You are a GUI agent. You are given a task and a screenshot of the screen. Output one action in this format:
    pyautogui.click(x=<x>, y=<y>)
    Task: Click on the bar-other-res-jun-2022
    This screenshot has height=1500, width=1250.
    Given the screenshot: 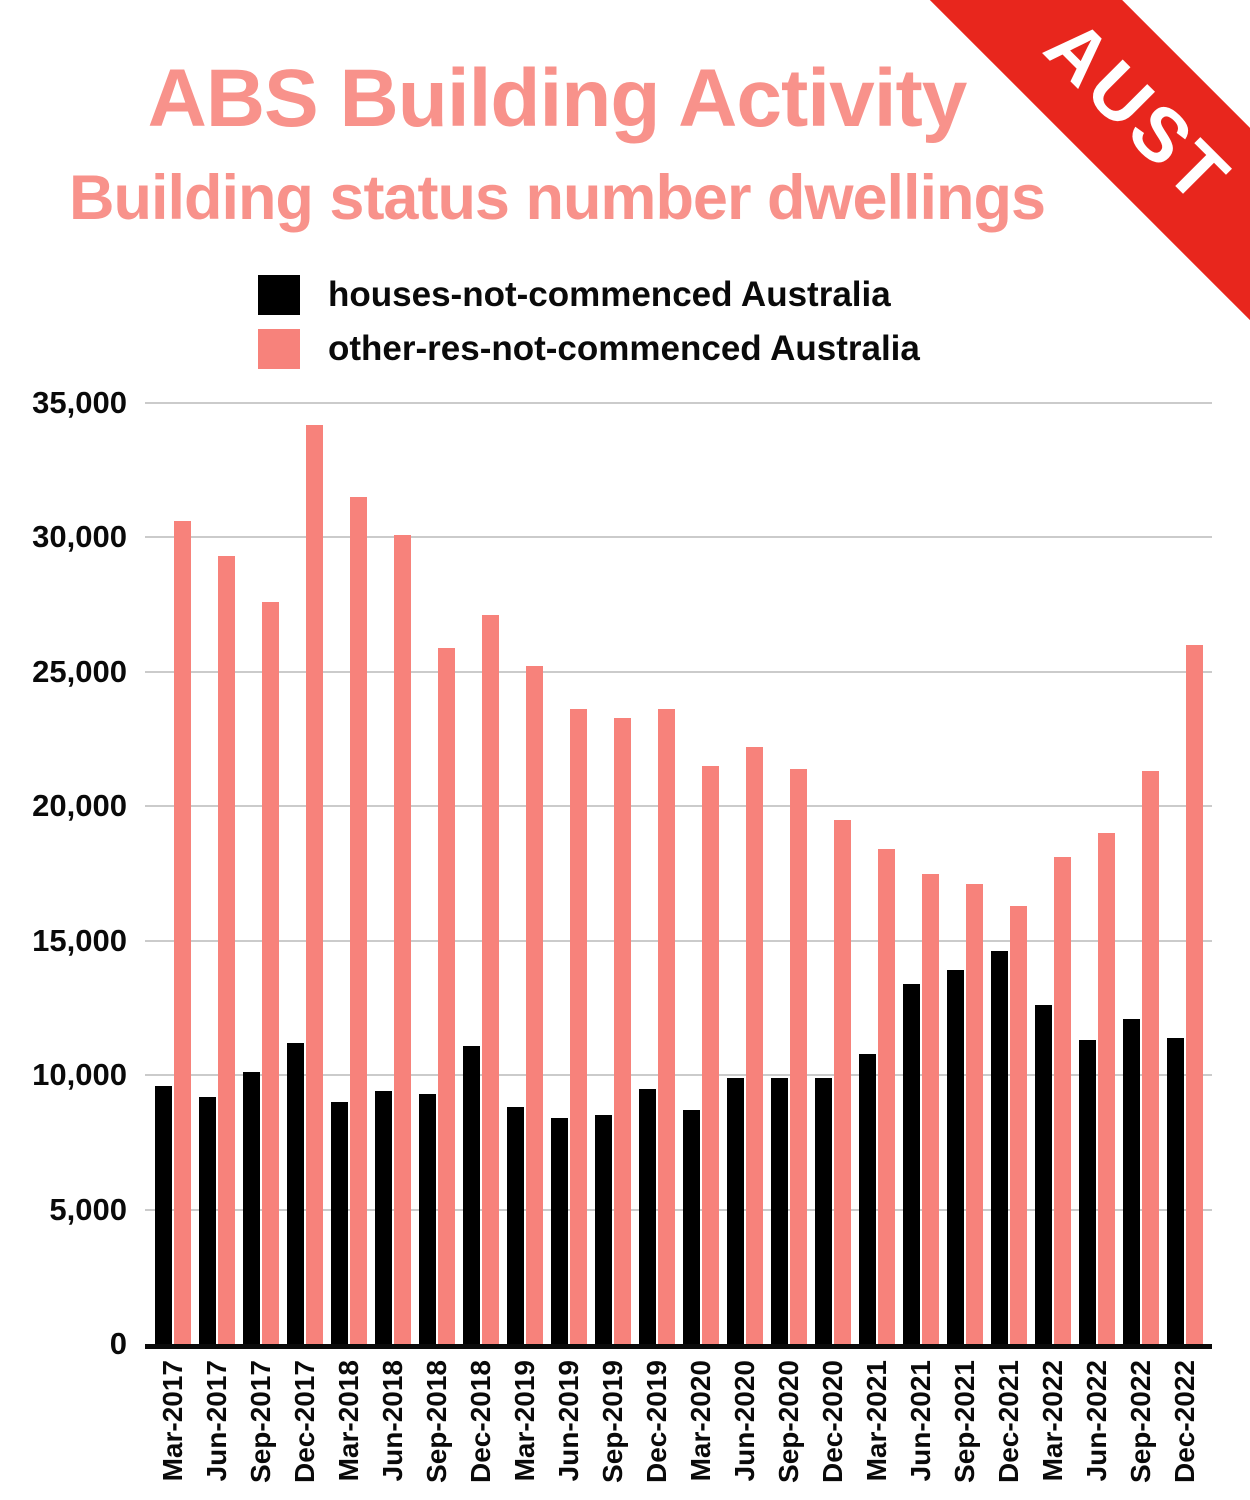 What is the action you would take?
    pyautogui.click(x=1106, y=1088)
    